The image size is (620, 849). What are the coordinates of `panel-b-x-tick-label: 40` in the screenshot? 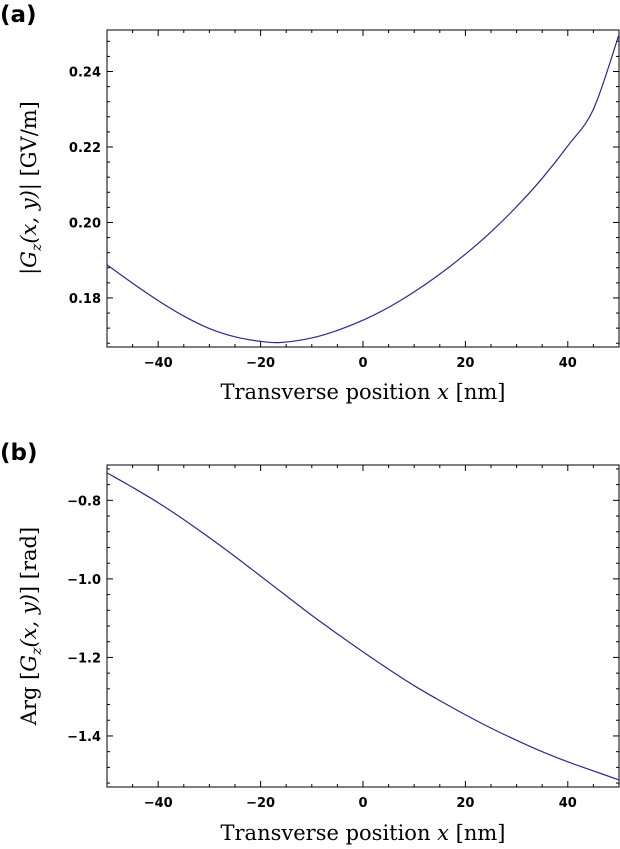 It's located at (568, 803).